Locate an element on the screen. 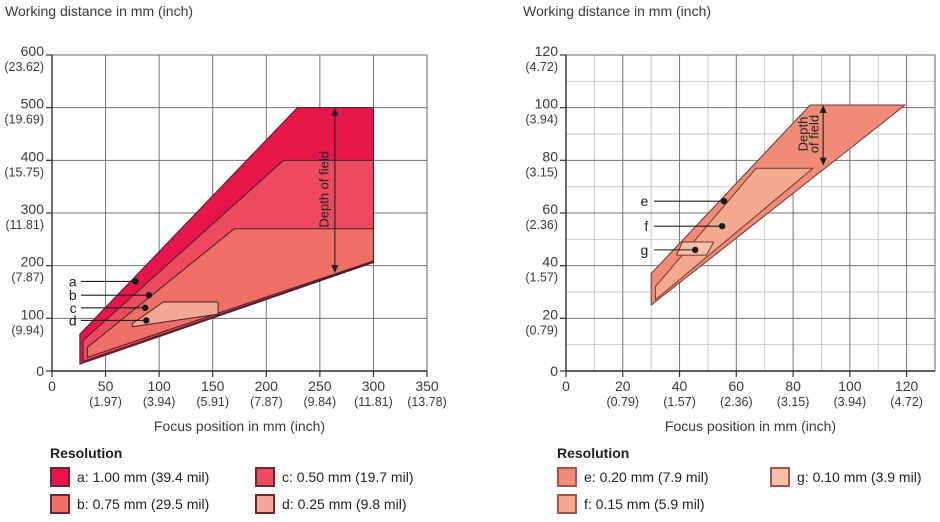 Image resolution: width=940 pixels, height=522 pixels. y-tick-label: 60 is located at coordinates (550, 209).